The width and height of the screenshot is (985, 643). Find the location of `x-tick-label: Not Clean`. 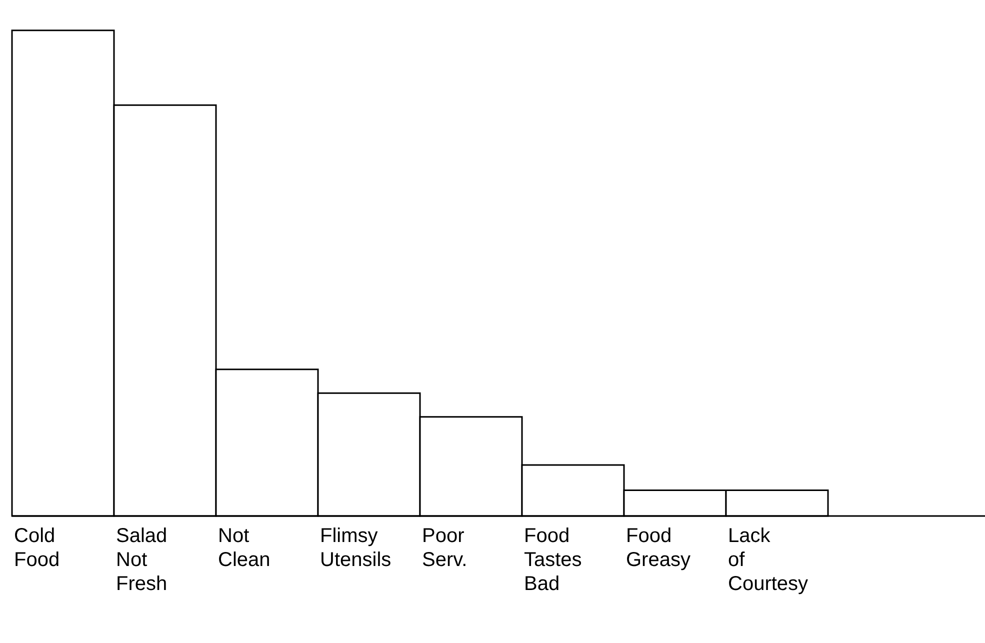

x-tick-label: Not Clean is located at coordinates (244, 548).